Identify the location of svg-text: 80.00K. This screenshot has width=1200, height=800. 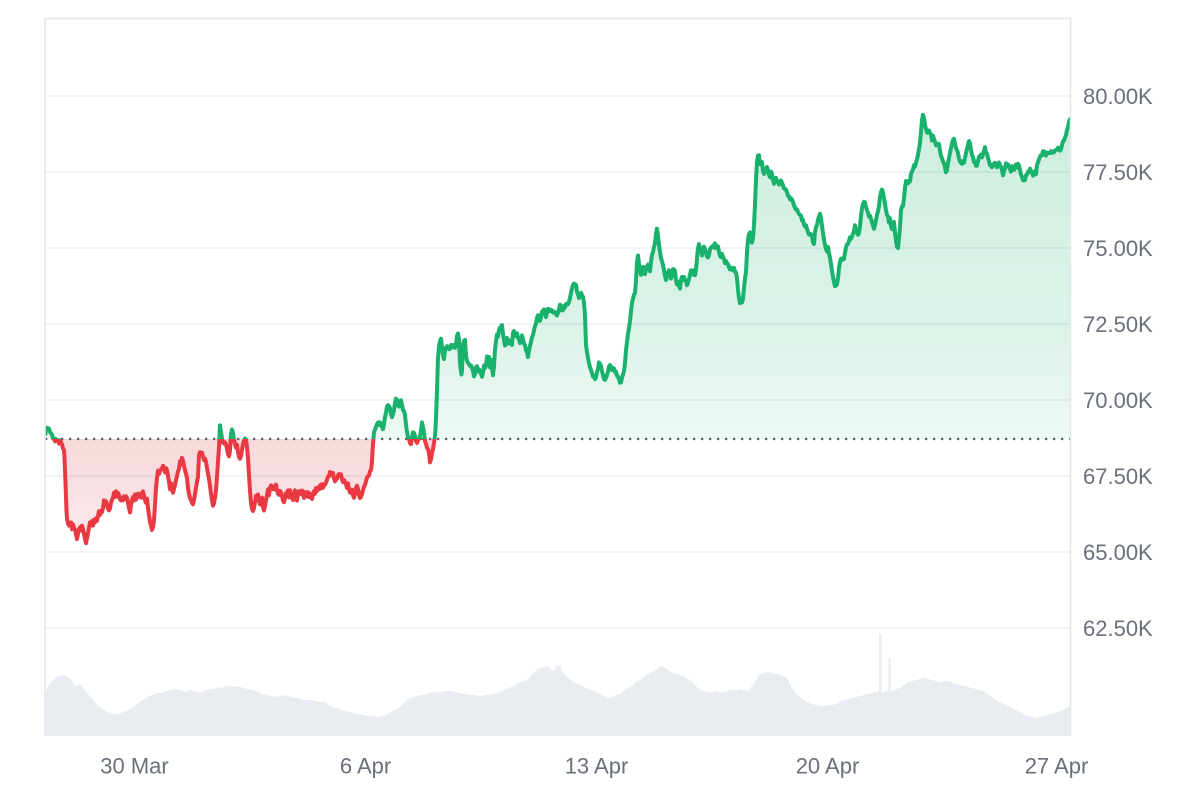
(1118, 96).